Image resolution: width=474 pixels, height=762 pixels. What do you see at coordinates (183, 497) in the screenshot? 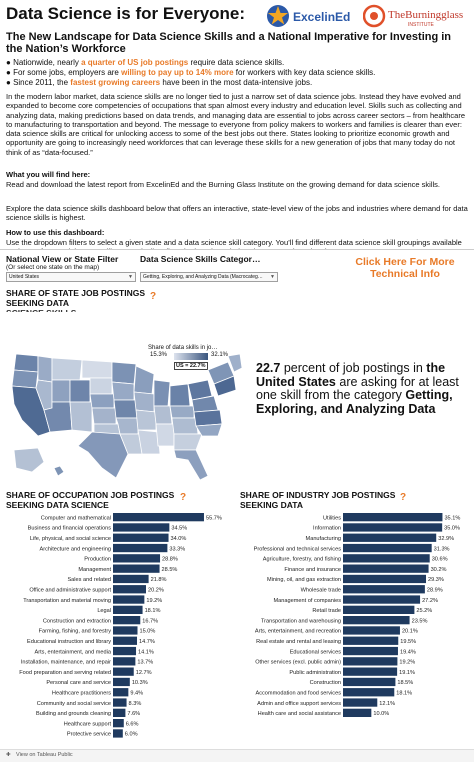
I see `occupation-help-icon: ?` at bounding box center [183, 497].